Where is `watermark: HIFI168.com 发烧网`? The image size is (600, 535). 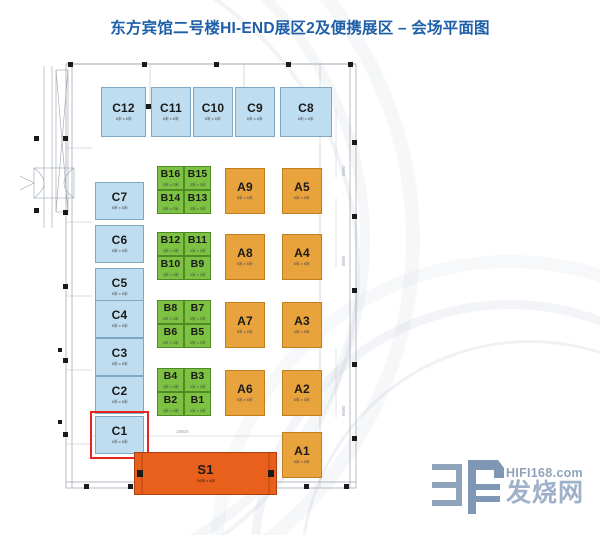
watermark: HIFI168.com 发烧网 is located at coordinates (514, 492).